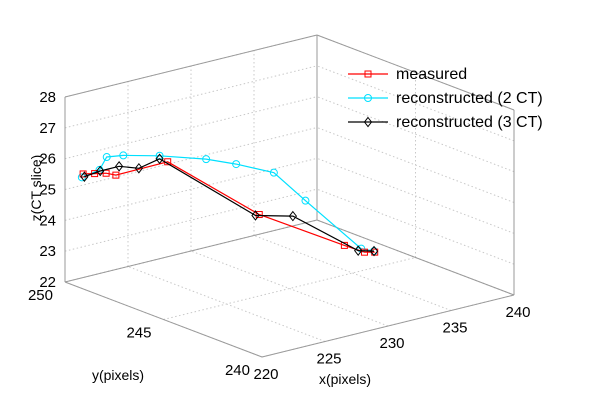  What do you see at coordinates (391, 343) in the screenshot?
I see `x-tick-label: 230` at bounding box center [391, 343].